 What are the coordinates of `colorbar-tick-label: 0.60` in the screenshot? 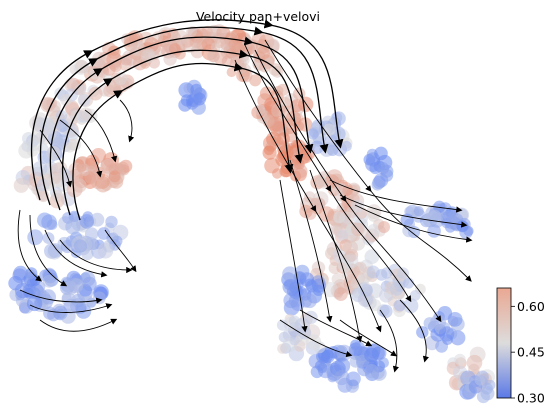 It's located at (531, 306).